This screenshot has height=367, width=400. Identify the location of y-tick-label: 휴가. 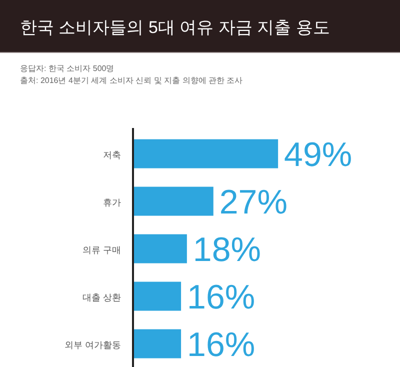
(112, 202).